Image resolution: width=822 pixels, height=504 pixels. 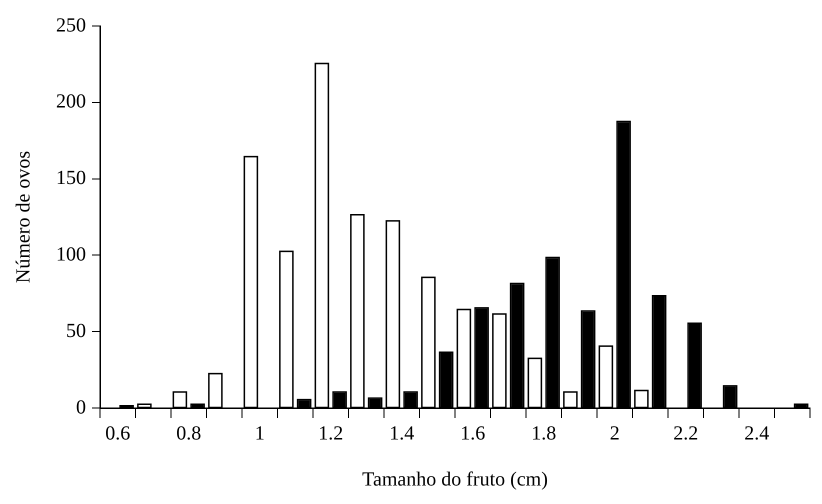 I want to click on y-axis-title: Número de ovos, so click(x=23, y=217).